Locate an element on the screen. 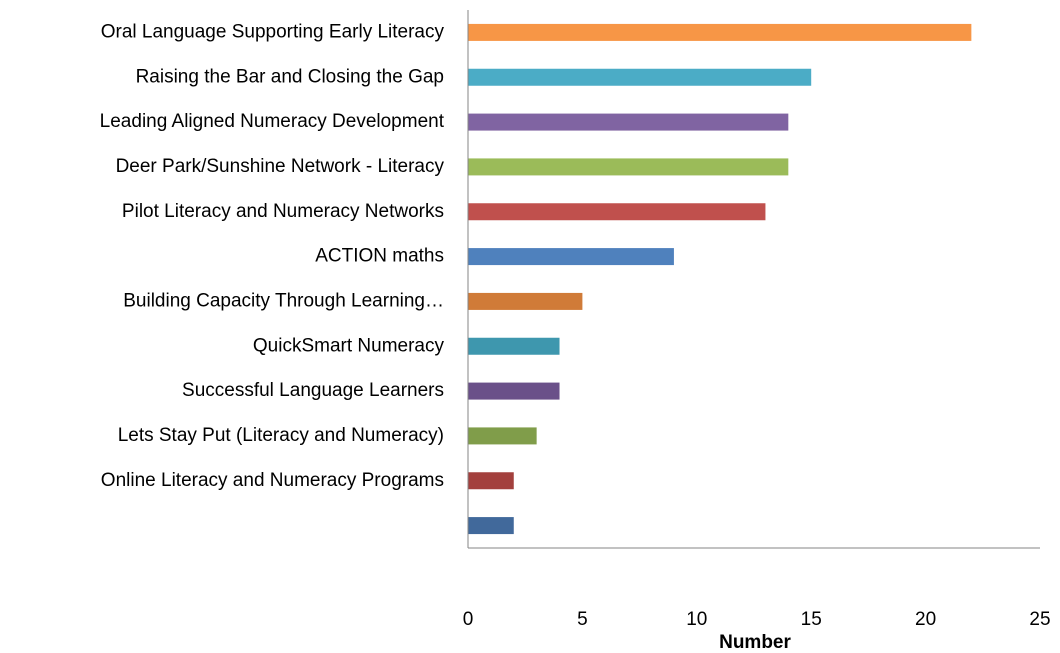 Image resolution: width=1060 pixels, height=653 pixels. y-tick-label: Successful Language Learners is located at coordinates (313, 390).